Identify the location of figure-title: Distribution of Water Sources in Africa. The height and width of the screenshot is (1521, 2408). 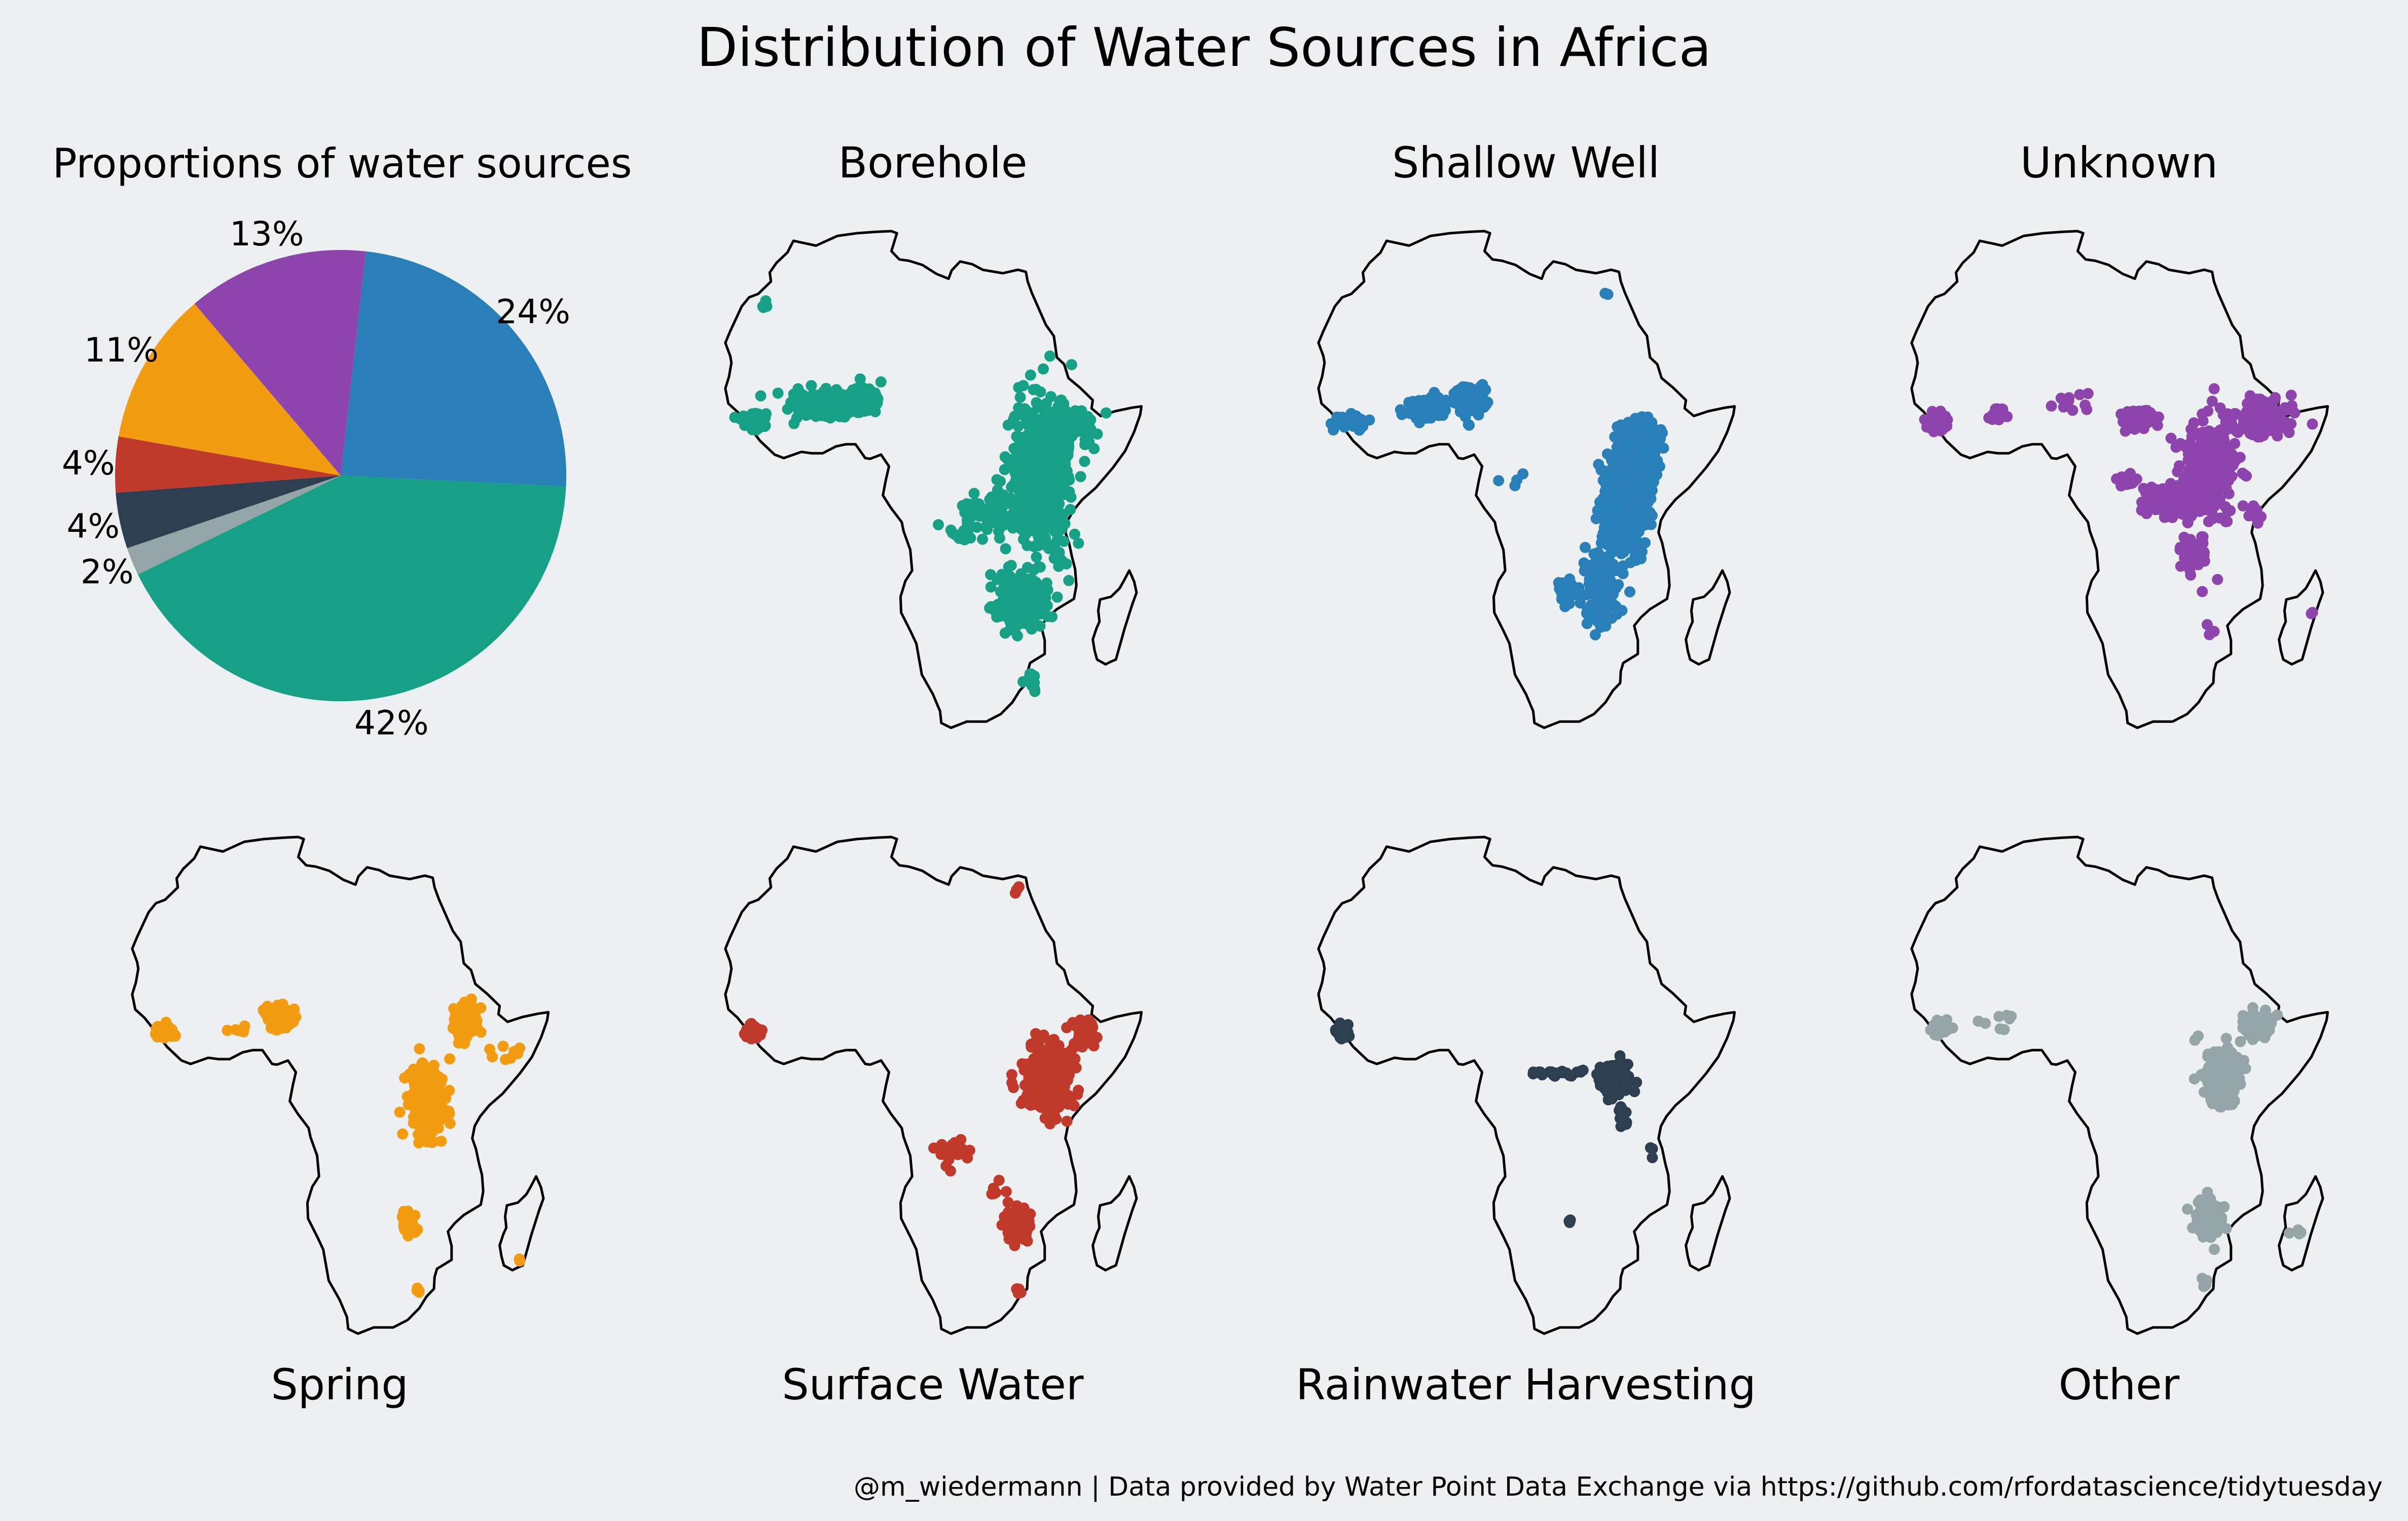
(1204, 48).